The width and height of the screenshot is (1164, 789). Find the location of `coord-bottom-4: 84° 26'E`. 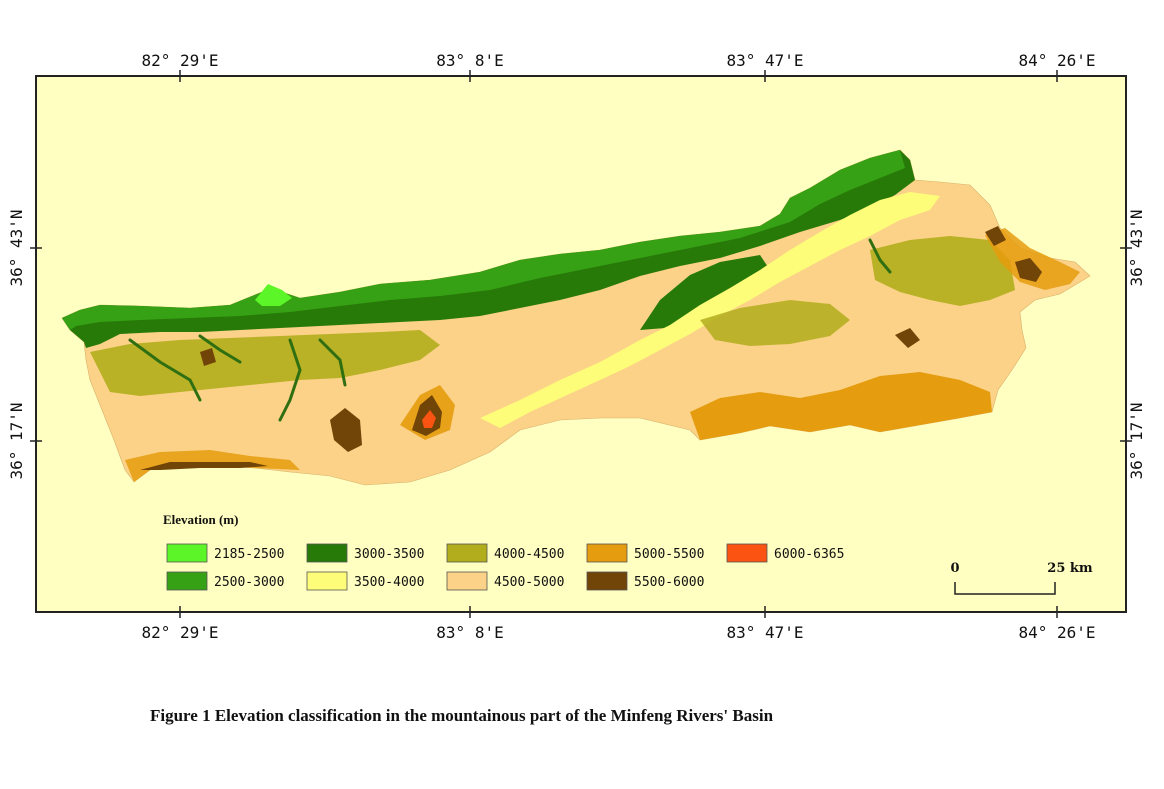

coord-bottom-4: 84° 26'E is located at coordinates (1056, 632).